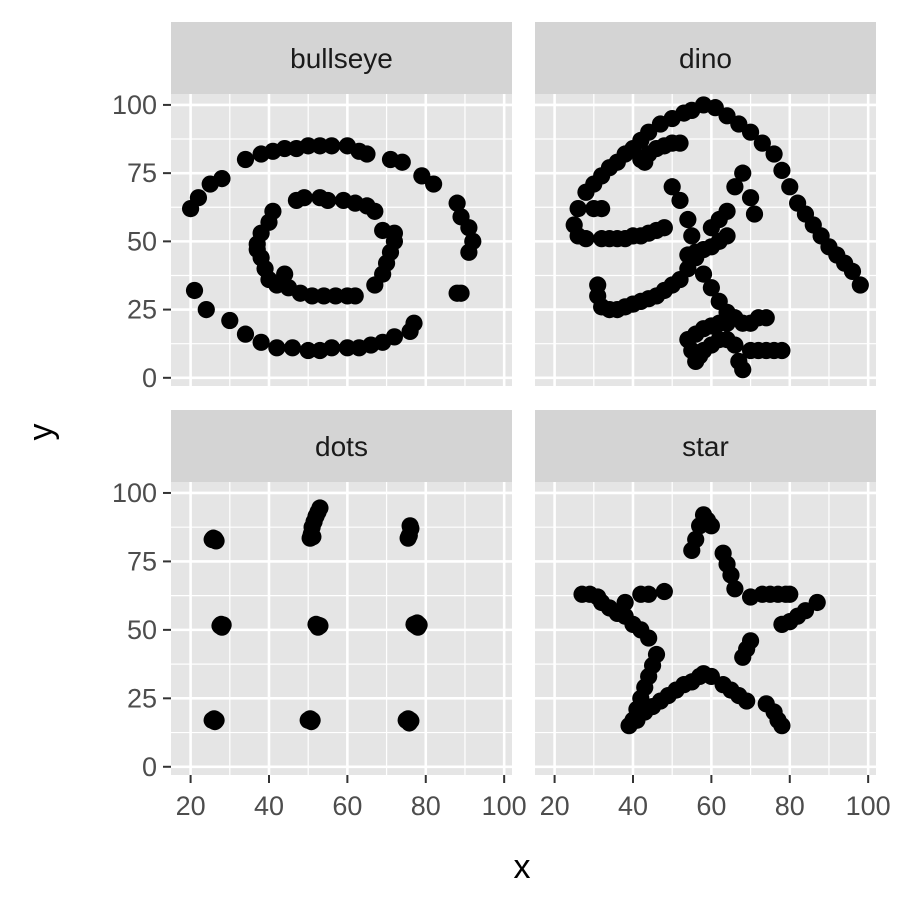  Describe the element at coordinates (522, 867) in the screenshot. I see `x-axis-title: x` at that location.